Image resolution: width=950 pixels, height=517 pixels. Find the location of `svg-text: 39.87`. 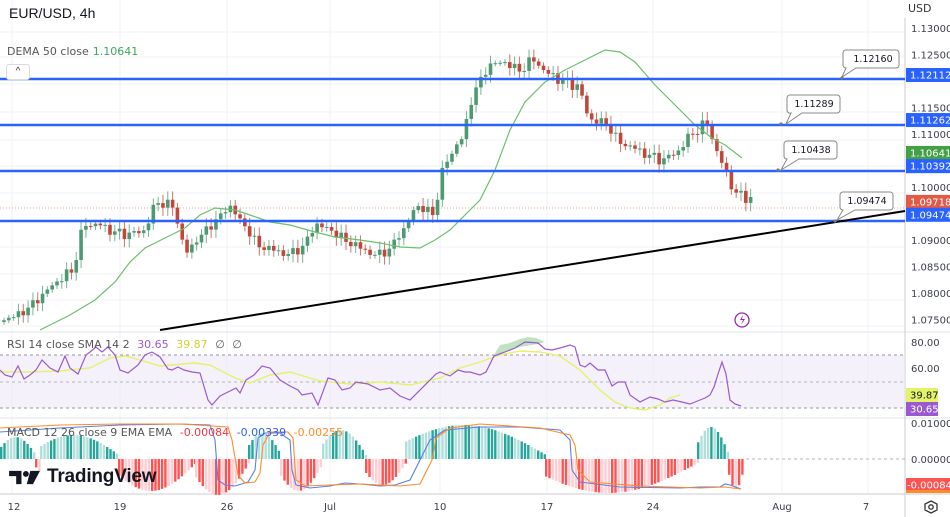

svg-text: 39.87 is located at coordinates (924, 396).